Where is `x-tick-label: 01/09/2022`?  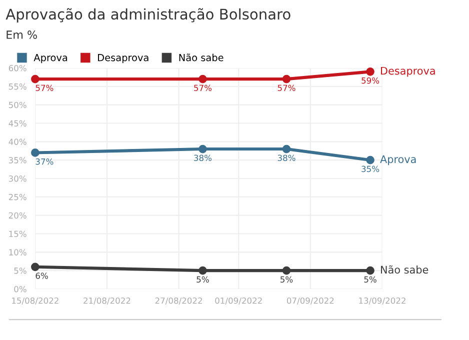 x-tick-label: 01/09/2022 is located at coordinates (238, 300).